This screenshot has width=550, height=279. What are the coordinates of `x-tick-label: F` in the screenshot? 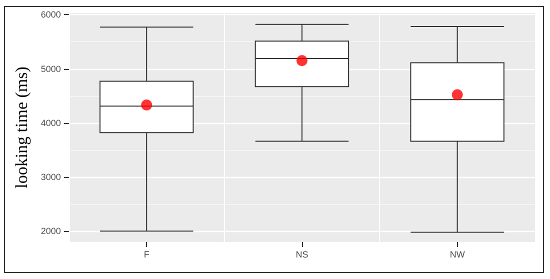 It's located at (147, 255).